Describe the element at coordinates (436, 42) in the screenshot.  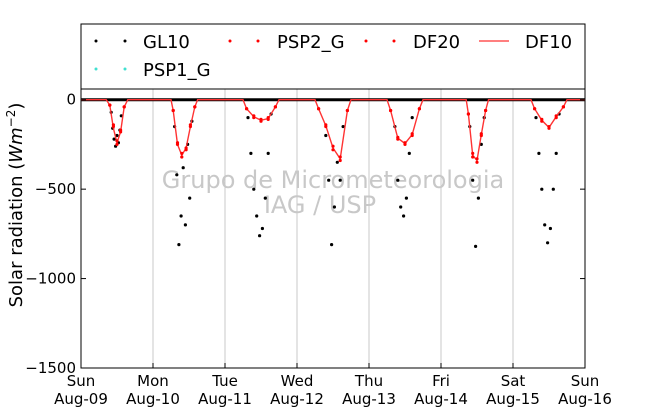
I see `legend-label-df20: DF20` at that location.